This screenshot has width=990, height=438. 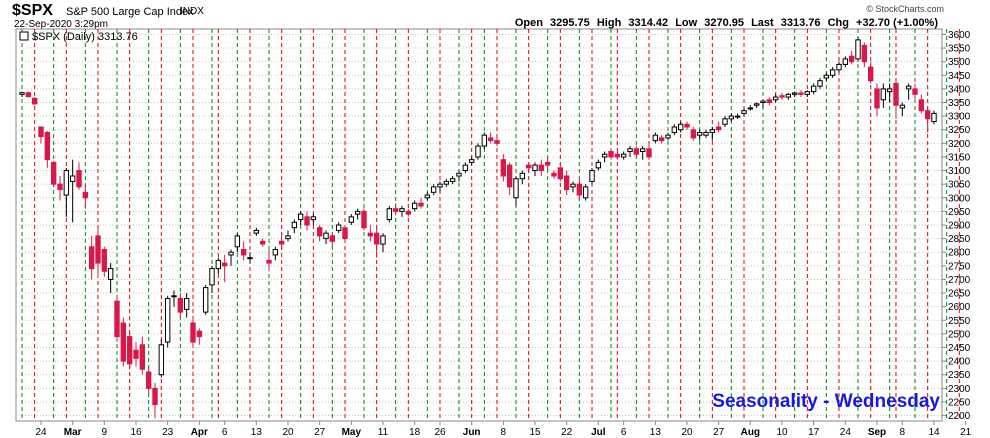 What do you see at coordinates (959, 389) in the screenshot?
I see `y-tick-label: 2300` at bounding box center [959, 389].